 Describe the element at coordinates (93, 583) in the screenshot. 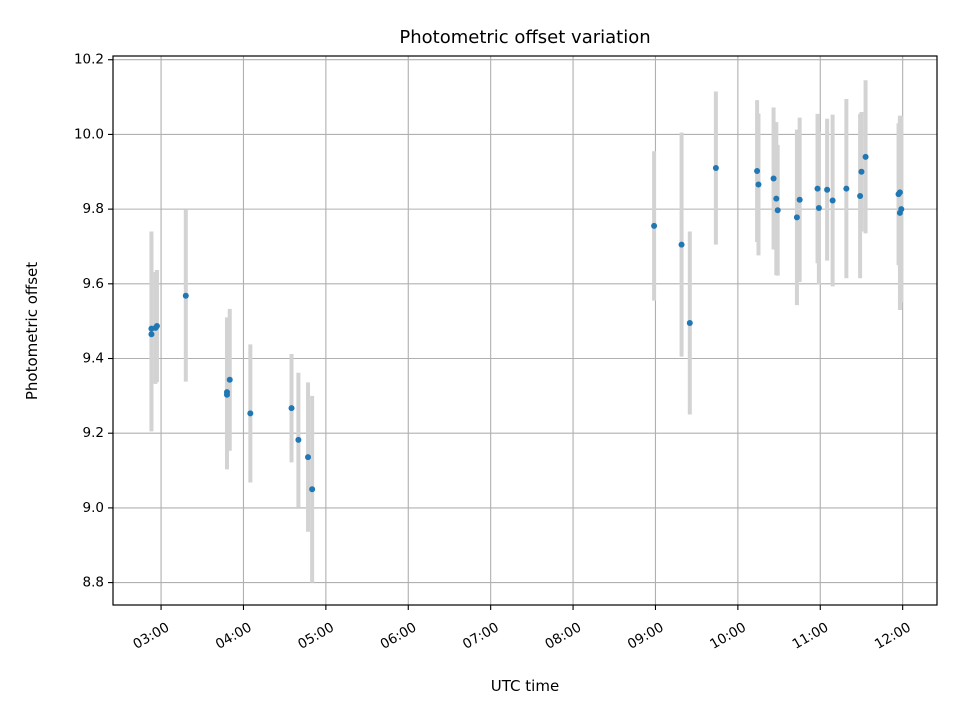

I see `y-tick-label: 8.8` at that location.